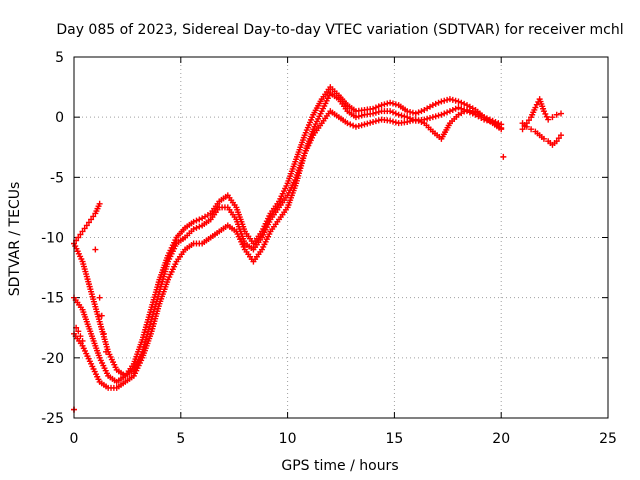 Image resolution: width=640 pixels, height=480 pixels. Describe the element at coordinates (52, 239) in the screenshot. I see `y-tick-label: -10` at that location.